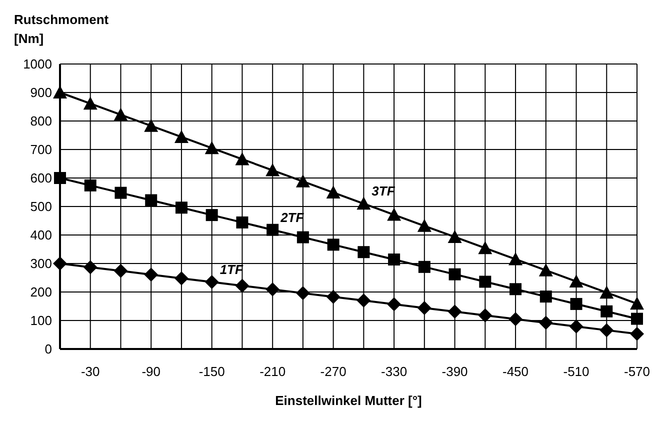 Image resolution: width=667 pixels, height=425 pixels. I want to click on y-tick-label: 300, so click(41, 264).